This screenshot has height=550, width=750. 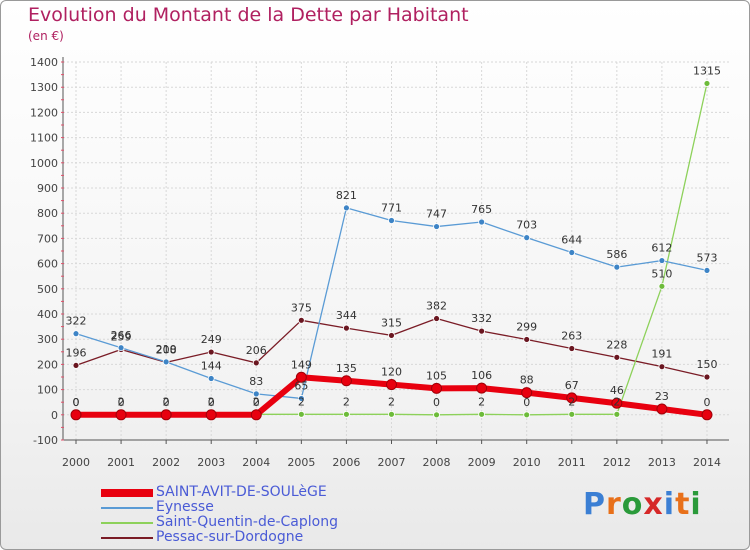 What do you see at coordinates (301, 462) in the screenshot?
I see `x-tick-label: 2005` at bounding box center [301, 462].